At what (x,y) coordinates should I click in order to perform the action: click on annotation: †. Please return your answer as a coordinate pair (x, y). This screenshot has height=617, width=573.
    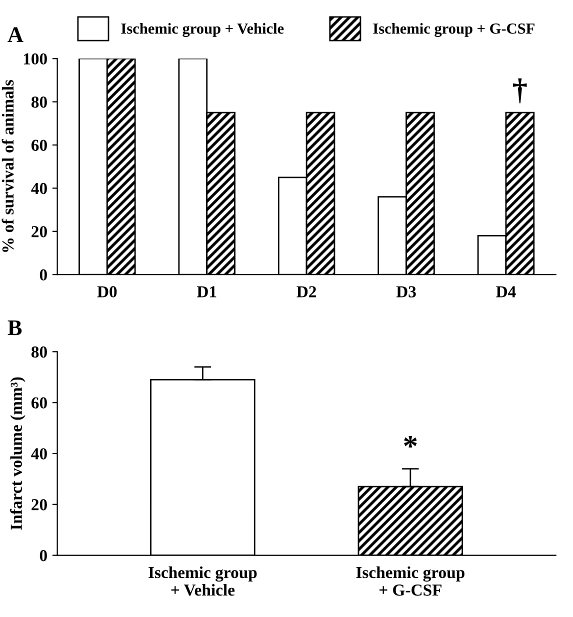
    Looking at the image, I should click on (520, 91).